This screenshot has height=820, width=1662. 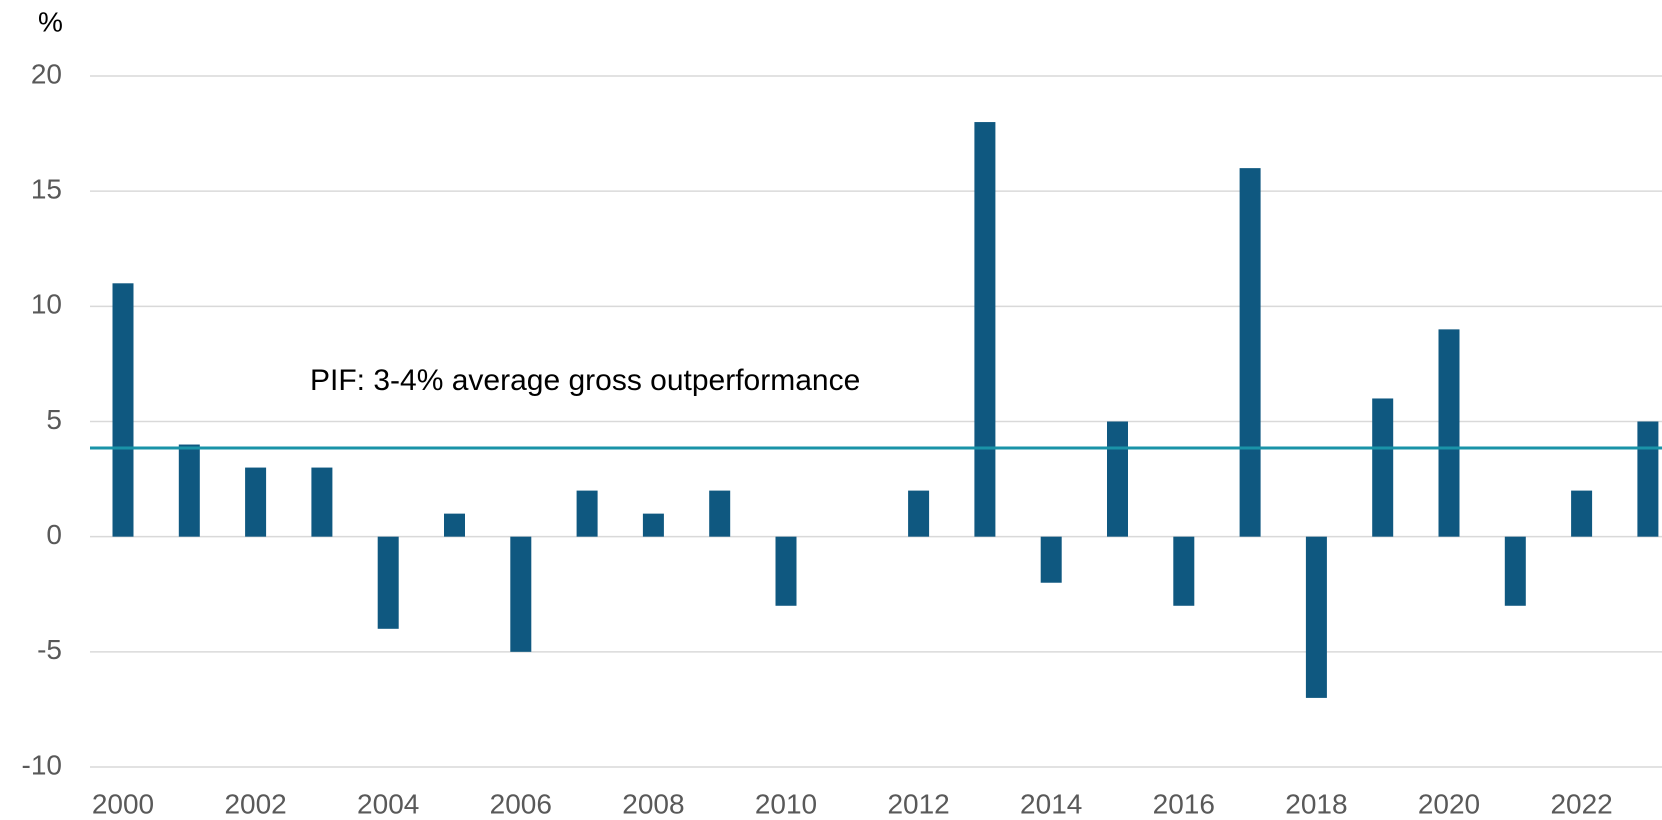 I want to click on x-tick-label: 2020, so click(x=1449, y=803).